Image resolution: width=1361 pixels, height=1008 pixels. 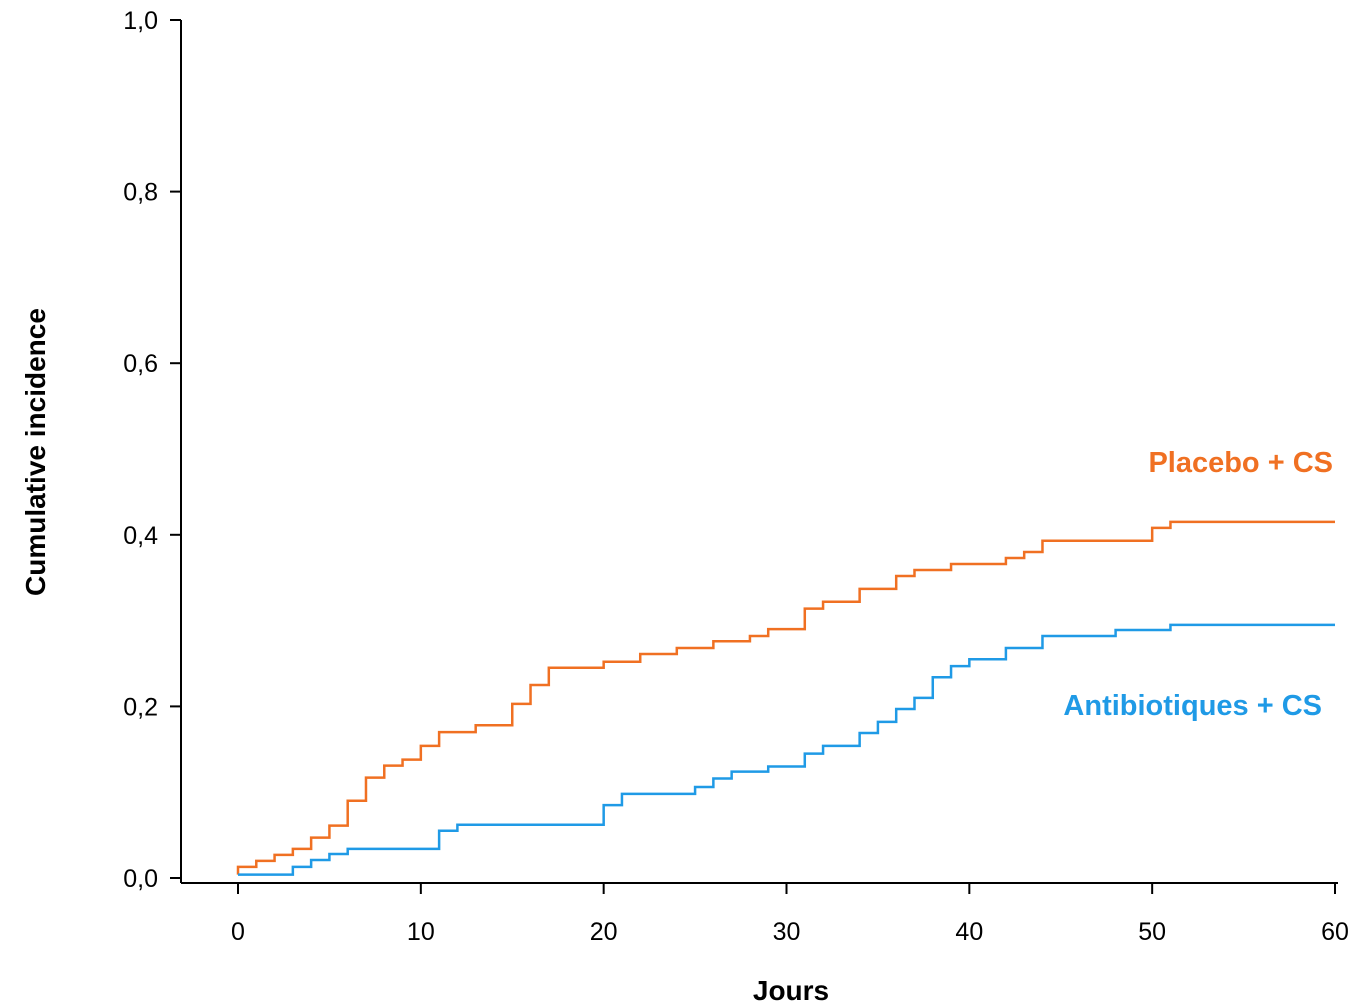 I want to click on series-label-placebo: Placebo + CS, so click(x=1240, y=463).